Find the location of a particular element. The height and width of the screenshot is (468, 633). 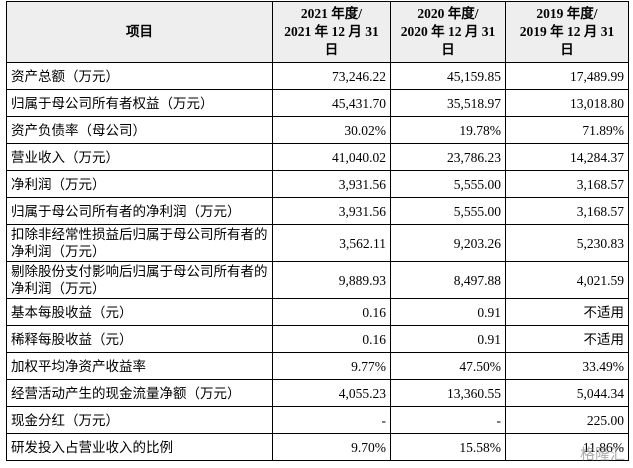

label-cell: 经营活动产生的现金流量净额（万元） is located at coordinates (139, 393).